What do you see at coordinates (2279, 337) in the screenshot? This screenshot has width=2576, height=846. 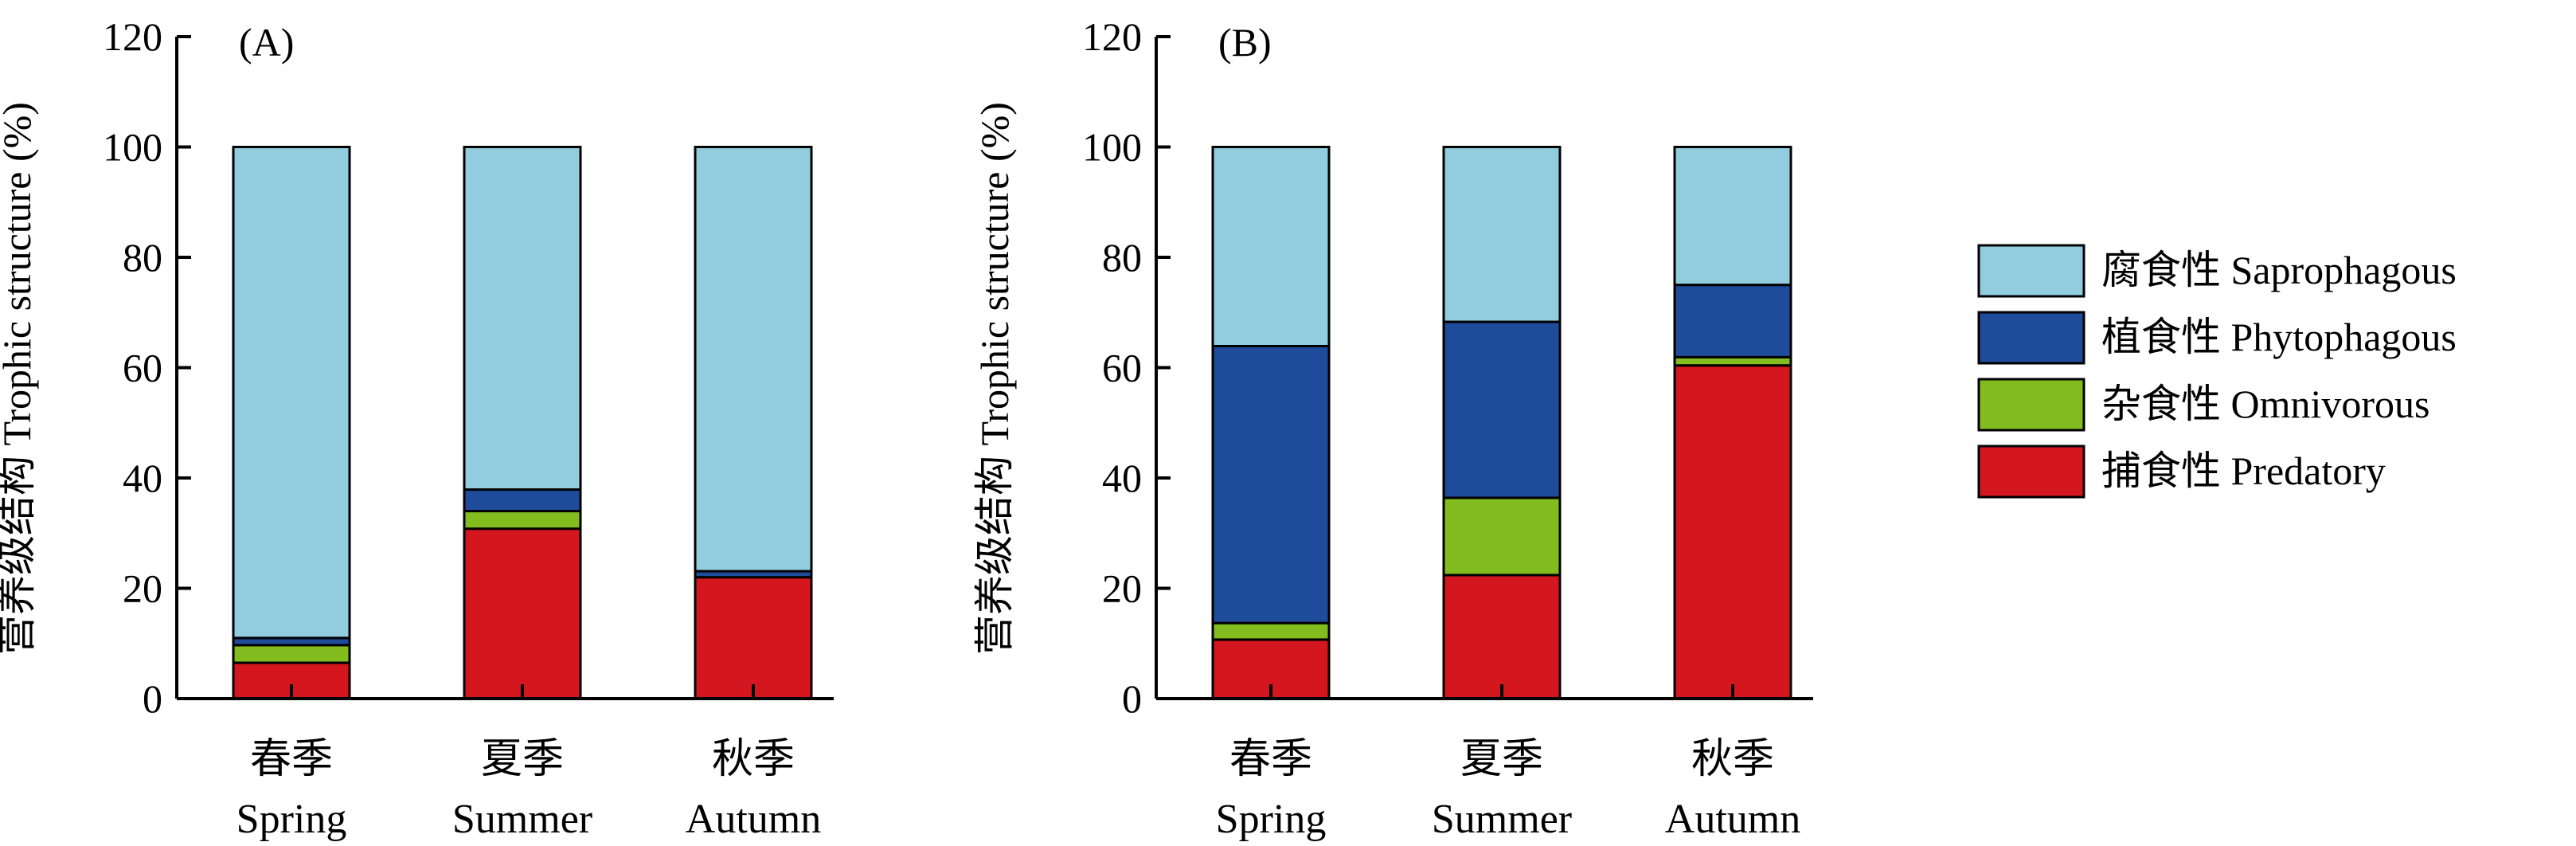 I see `legend-label-phytophagous: 植食性 Phytophagous` at bounding box center [2279, 337].